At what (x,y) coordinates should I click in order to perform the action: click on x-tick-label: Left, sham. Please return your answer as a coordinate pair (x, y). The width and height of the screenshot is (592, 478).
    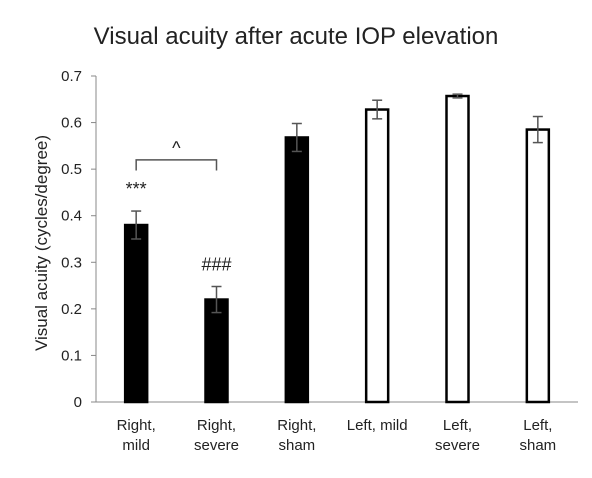
    Looking at the image, I should click on (537, 435).